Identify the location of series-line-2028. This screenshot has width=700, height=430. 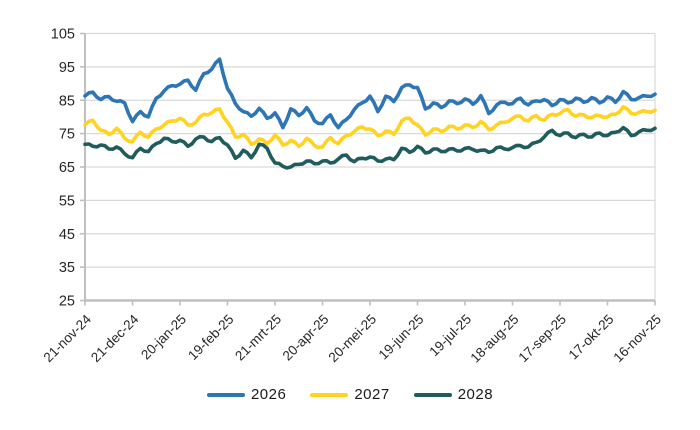
(370, 147).